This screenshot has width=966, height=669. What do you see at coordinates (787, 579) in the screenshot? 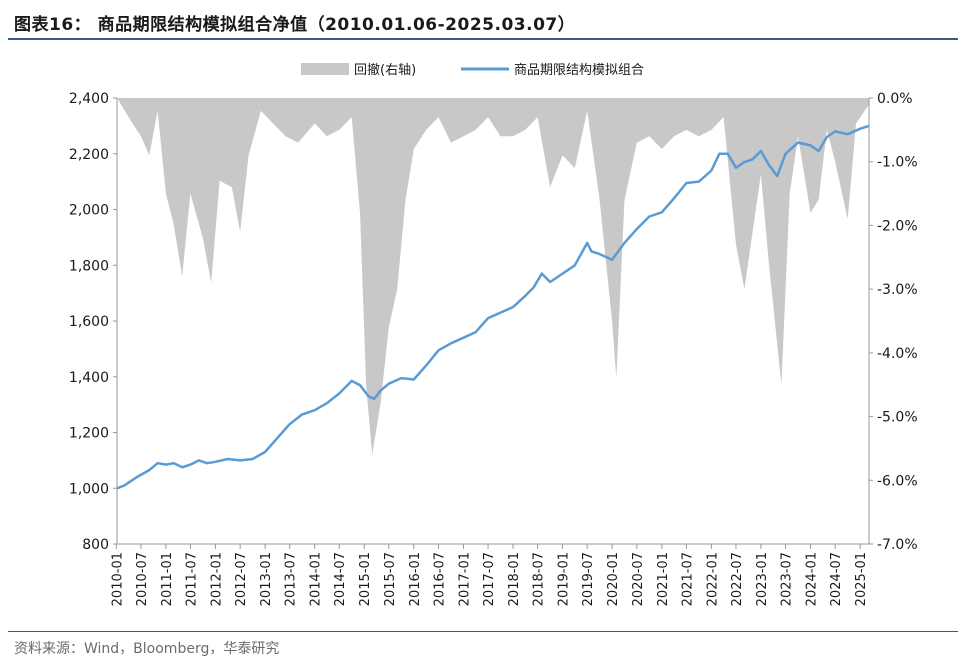
I see `x-tick-label: 2023-07` at bounding box center [787, 579].